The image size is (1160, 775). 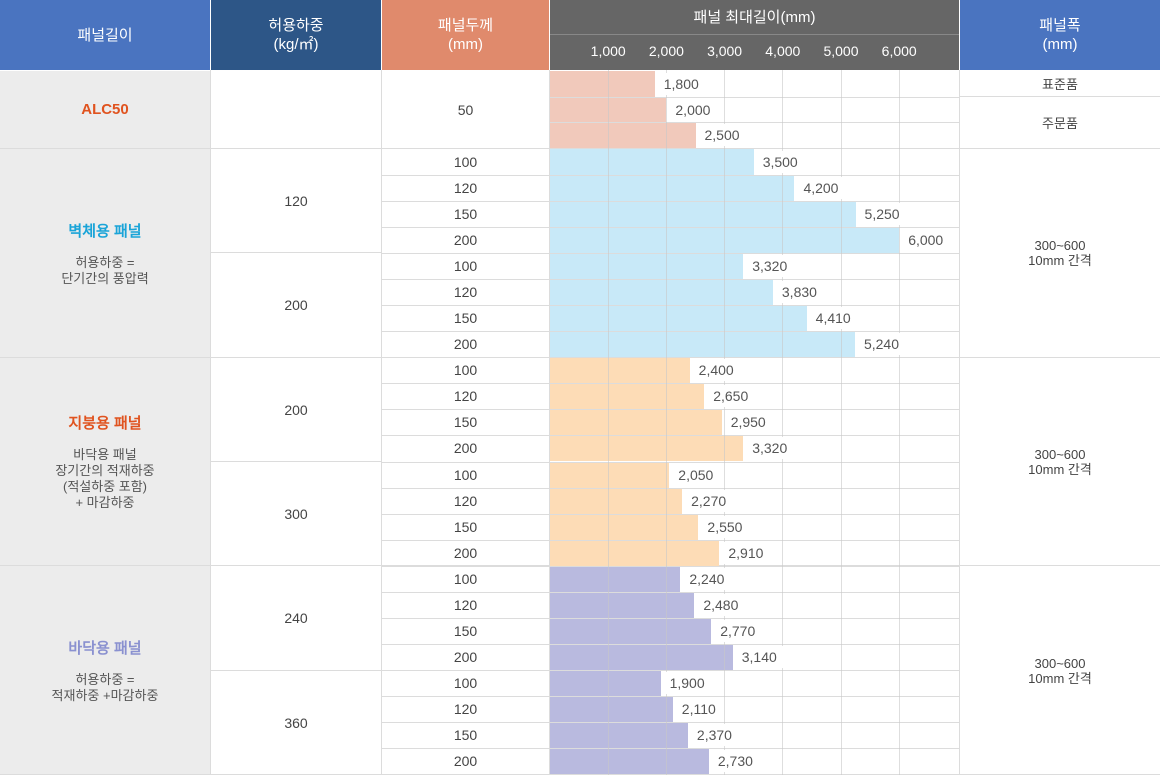 I want to click on category-floor-desc-1: 허용하중 =, so click(x=105, y=679).